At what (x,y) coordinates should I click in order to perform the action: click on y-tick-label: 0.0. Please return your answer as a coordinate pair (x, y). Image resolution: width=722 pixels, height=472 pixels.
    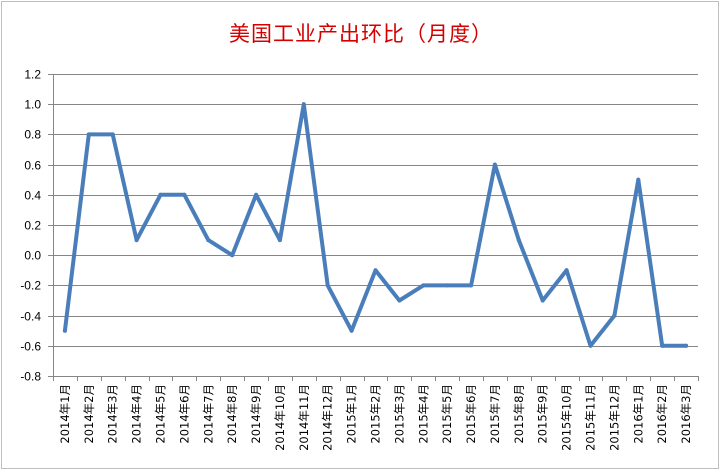
    Looking at the image, I should click on (32, 256).